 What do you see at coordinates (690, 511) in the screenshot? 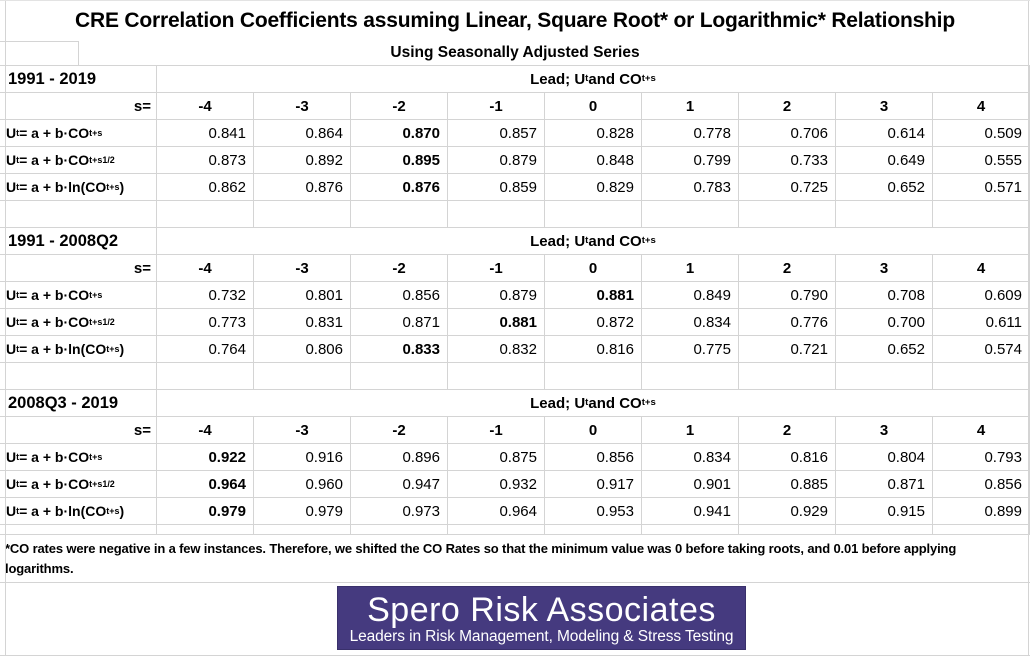
I see `correlation-value: 0.941` at bounding box center [690, 511].